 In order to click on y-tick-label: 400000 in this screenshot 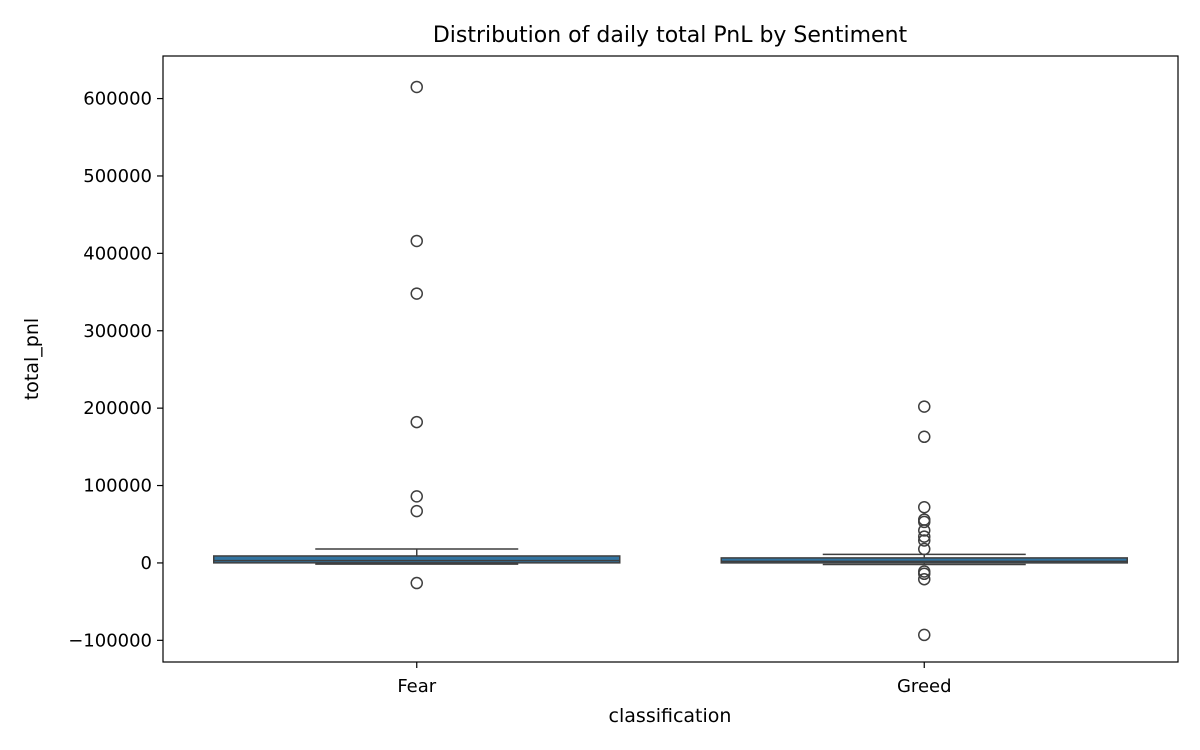, I will do `click(117, 253)`.